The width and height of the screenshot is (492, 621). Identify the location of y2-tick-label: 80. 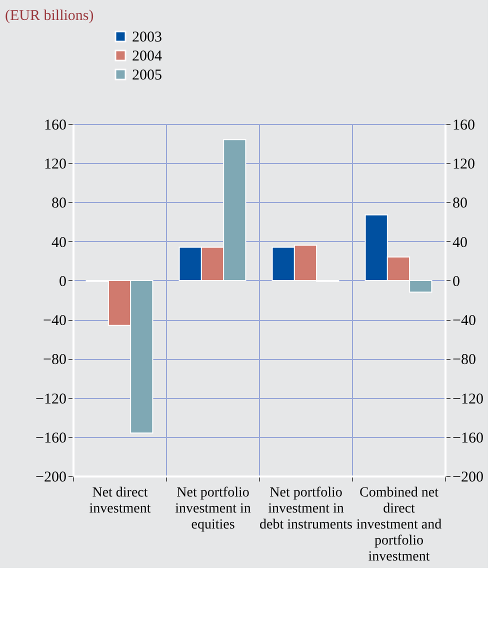
(460, 204).